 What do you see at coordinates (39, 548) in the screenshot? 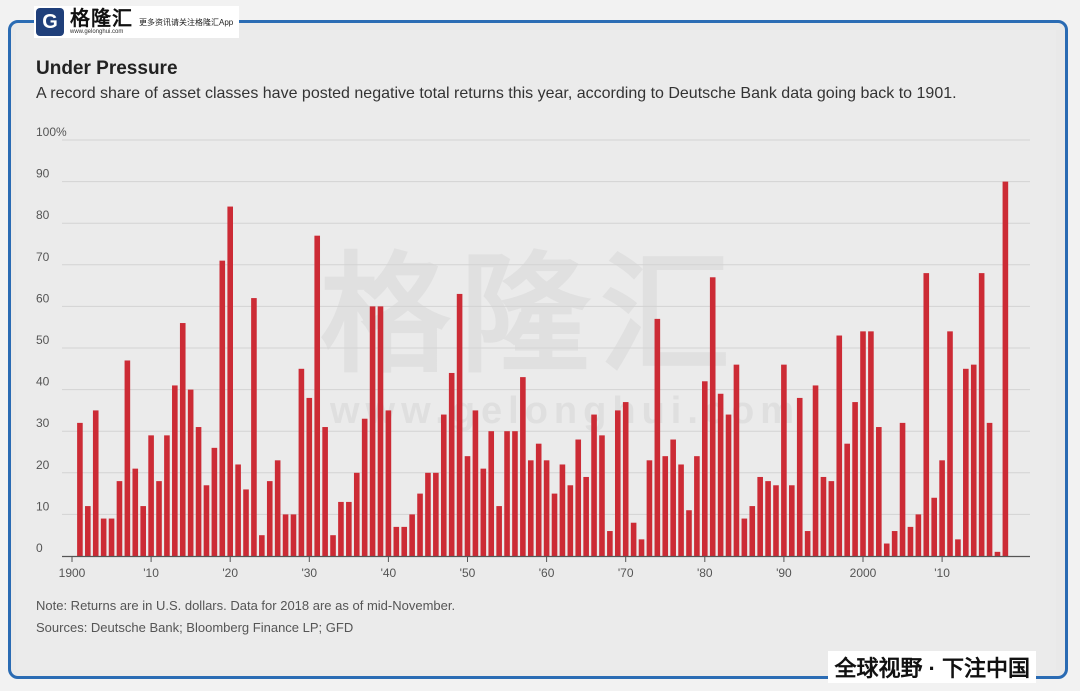
I see `y-tick-label: 0` at bounding box center [39, 548].